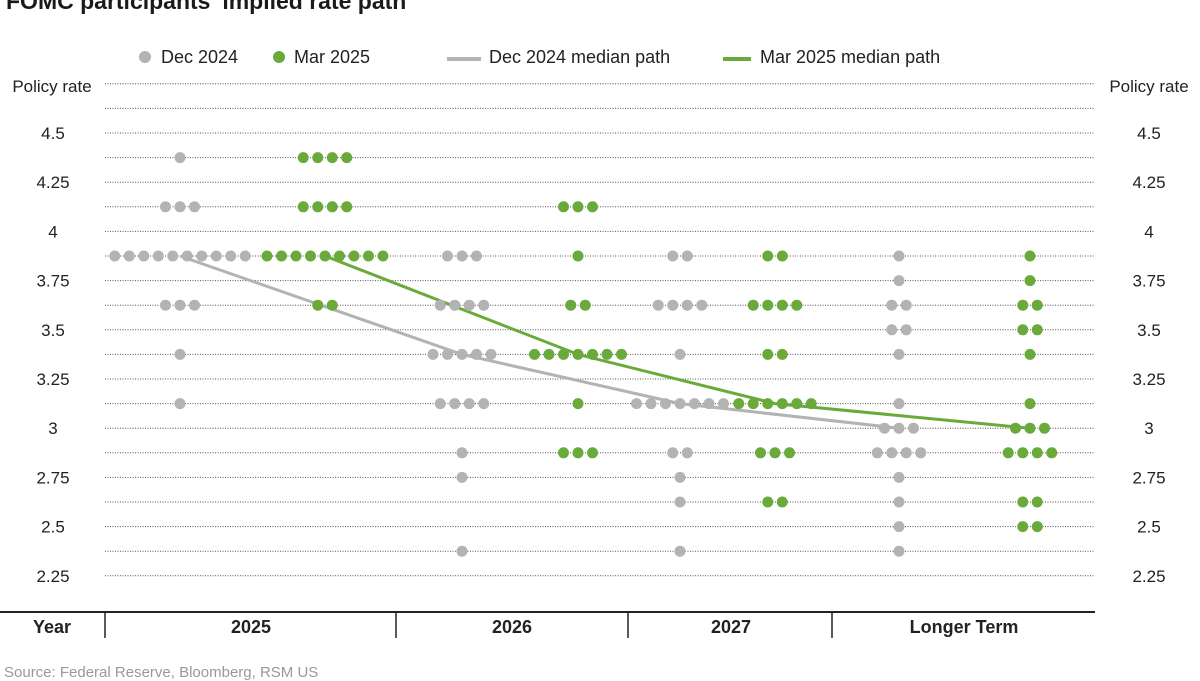  I want to click on y-tick-label-right: 2.5, so click(1149, 527).